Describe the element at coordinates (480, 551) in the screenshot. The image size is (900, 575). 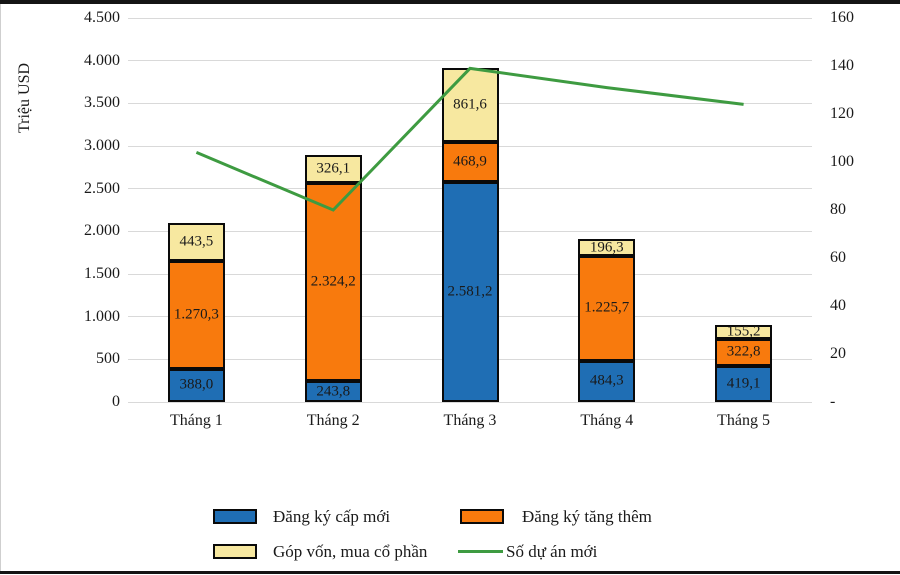
I see `green-line-swatch-icon` at that location.